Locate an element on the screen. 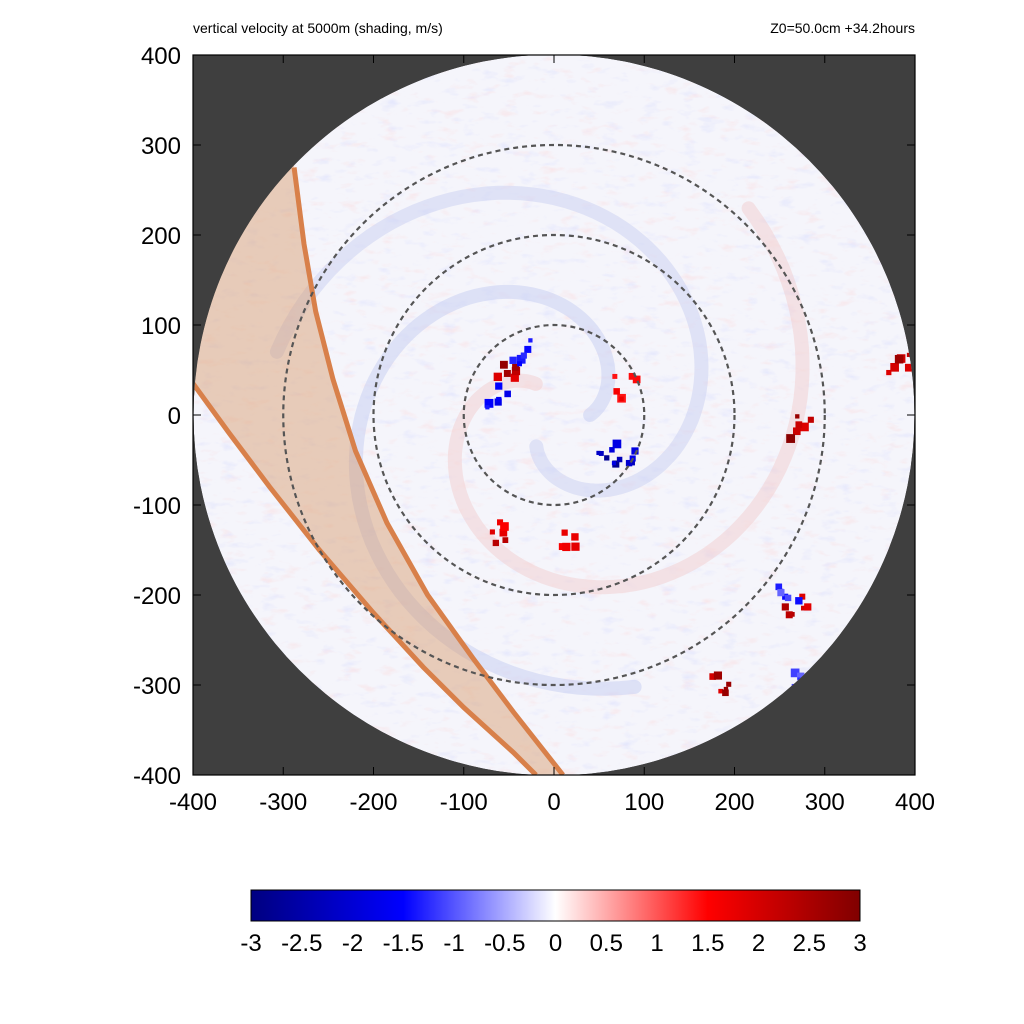 This screenshot has height=1024, width=1024. colorbar-labels: -3 -2.5 -2 -1.5 -1 -0.5 0 0.5 1 1.5 2 2.5 3 is located at coordinates (553, 943).